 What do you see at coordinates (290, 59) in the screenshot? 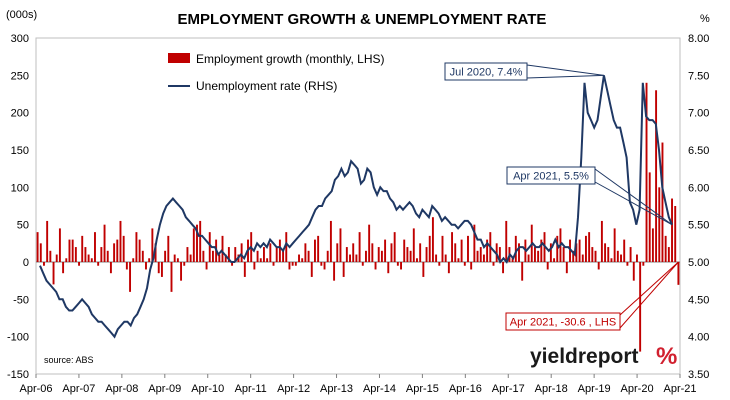
I see `legend-bar-label: Employment growth (monthly, LHS)` at bounding box center [290, 59].